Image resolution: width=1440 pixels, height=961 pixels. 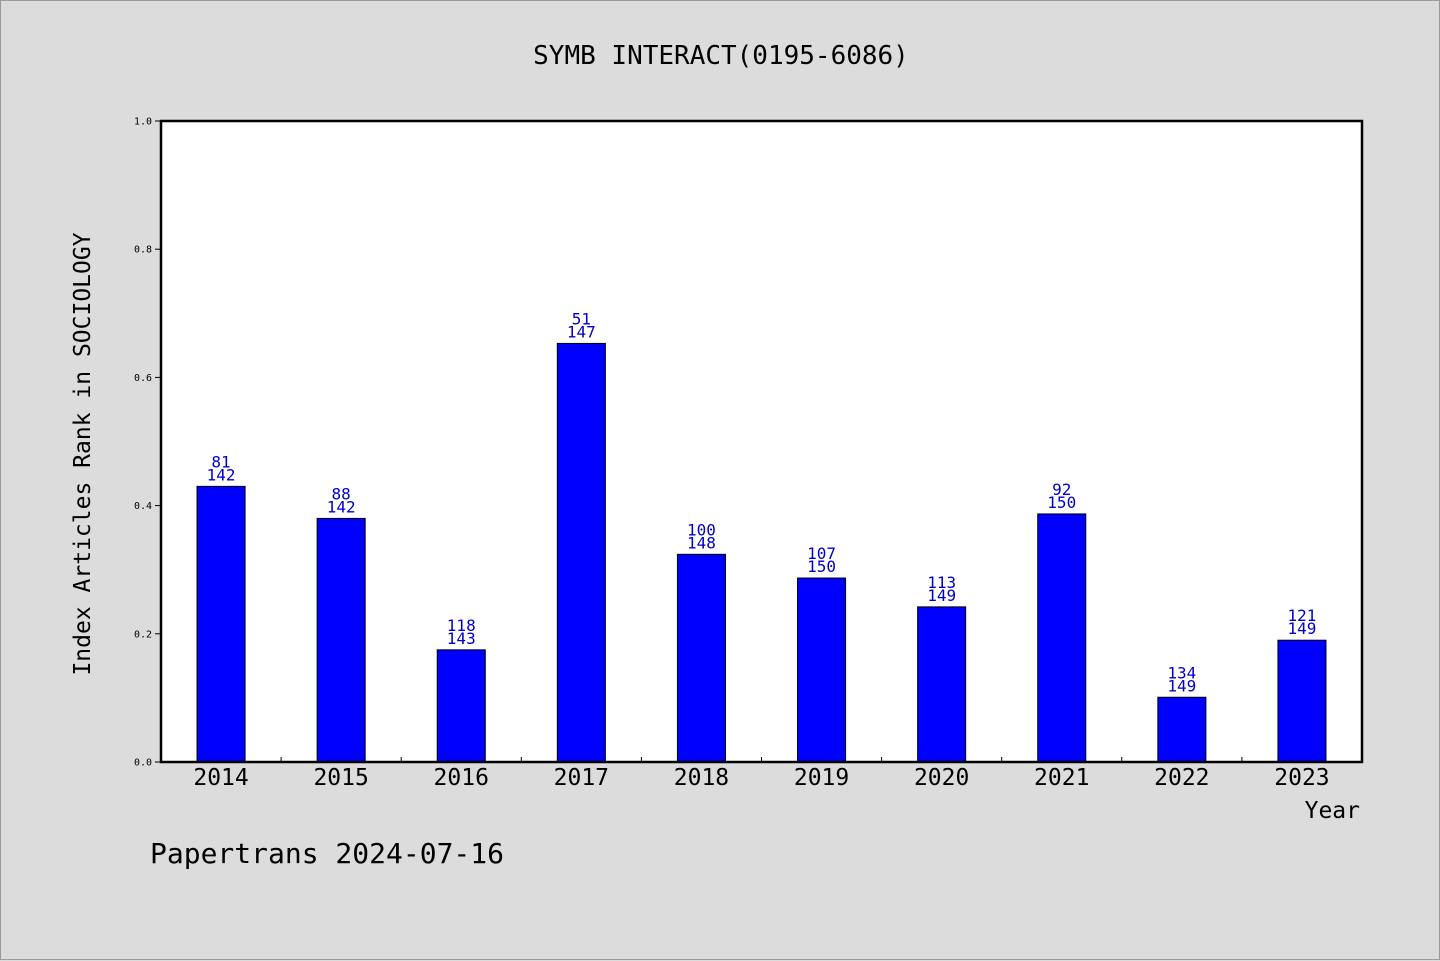 What do you see at coordinates (701, 658) in the screenshot?
I see `bar-2018` at bounding box center [701, 658].